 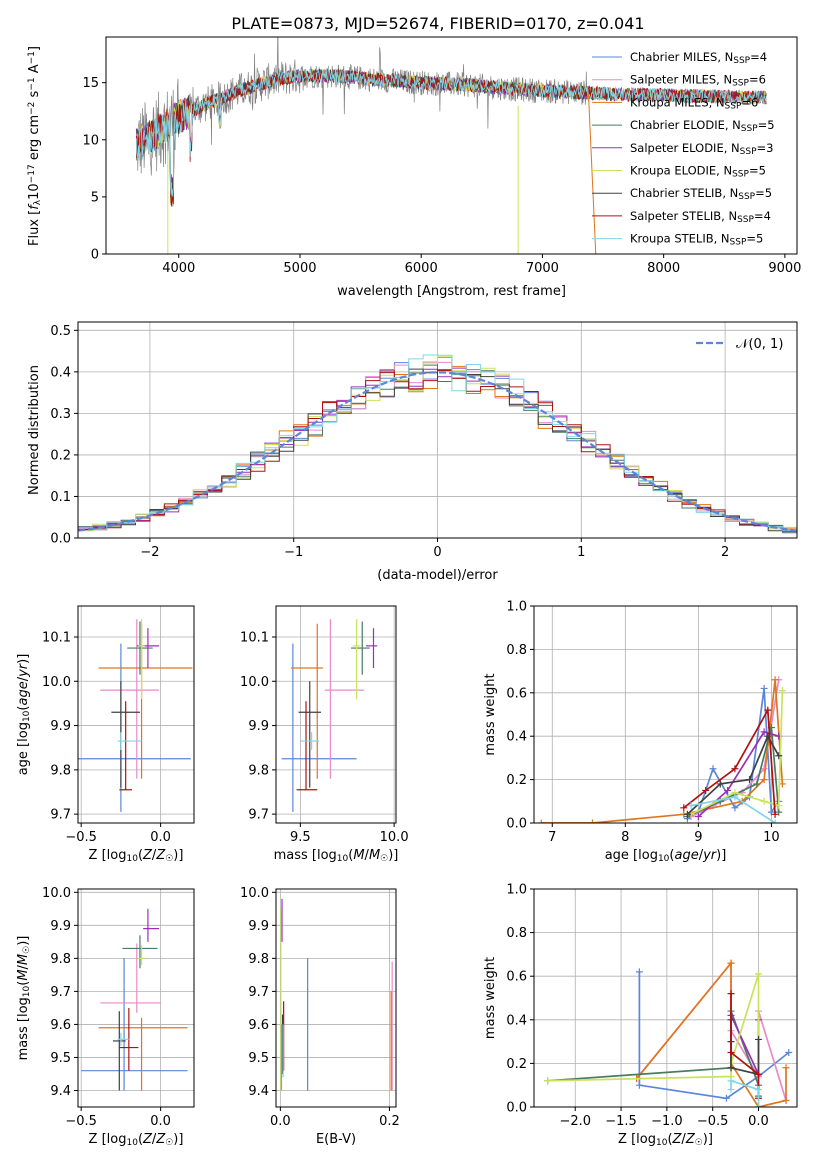 What do you see at coordinates (757, 784) in the screenshot?
I see `series-marker-chabrier_elodie` at bounding box center [757, 784].